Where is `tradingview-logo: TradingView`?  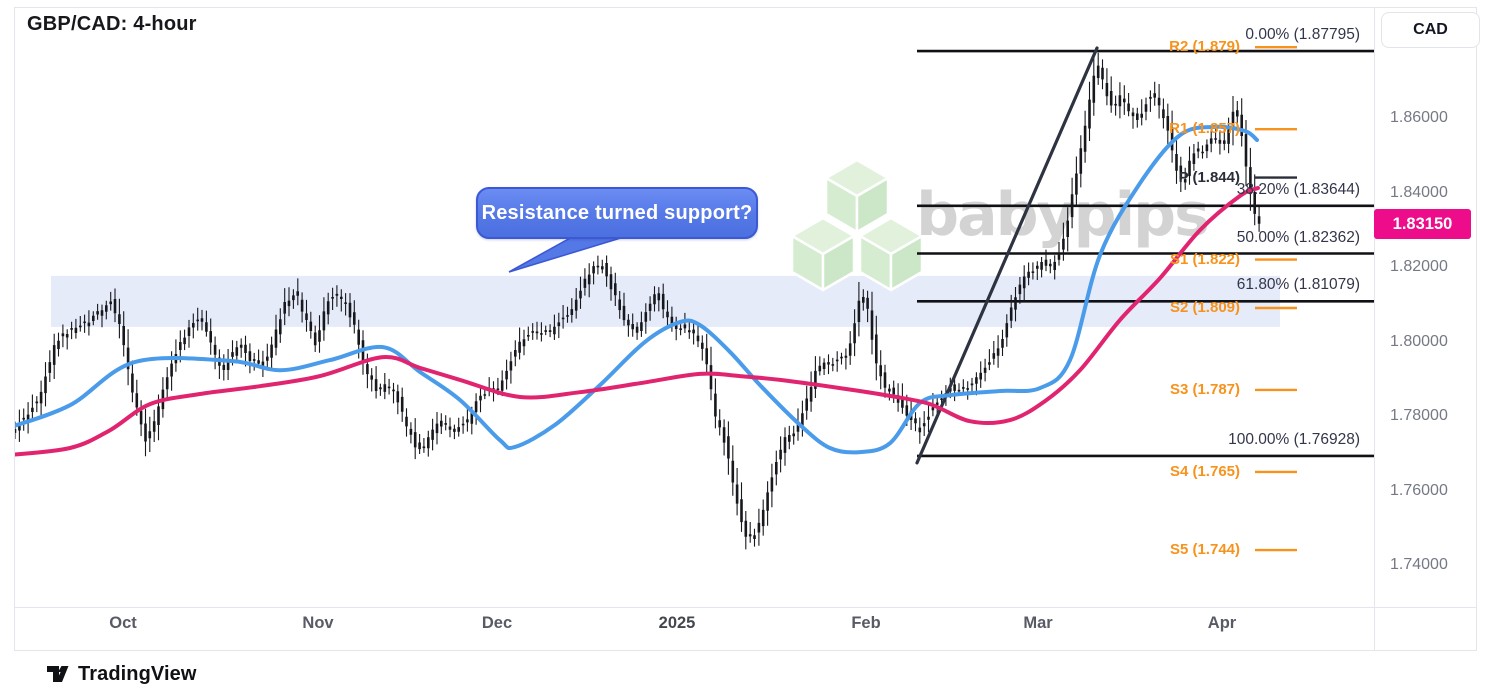
tradingview-logo: TradingView is located at coordinates (121, 674).